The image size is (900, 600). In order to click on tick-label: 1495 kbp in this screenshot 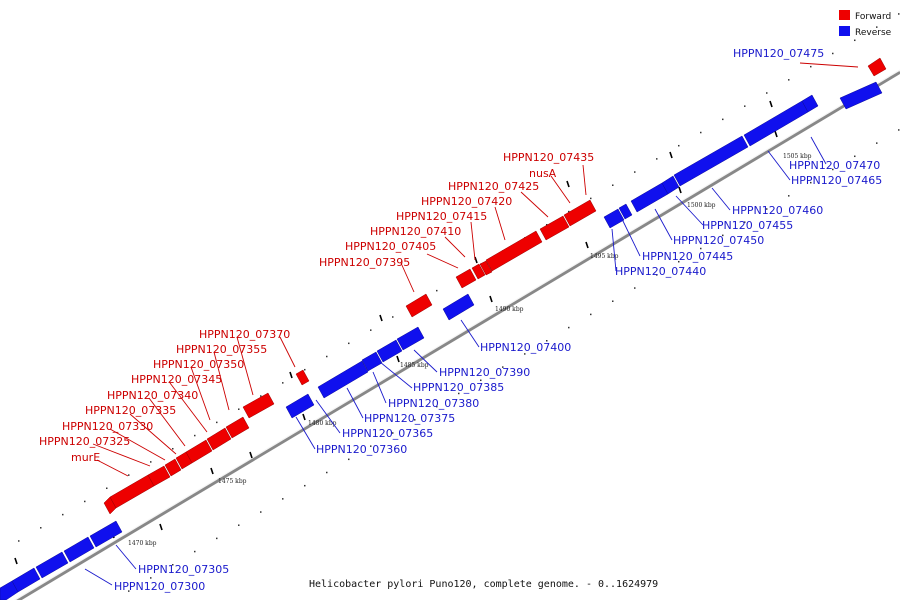, I will do `click(604, 256)`.